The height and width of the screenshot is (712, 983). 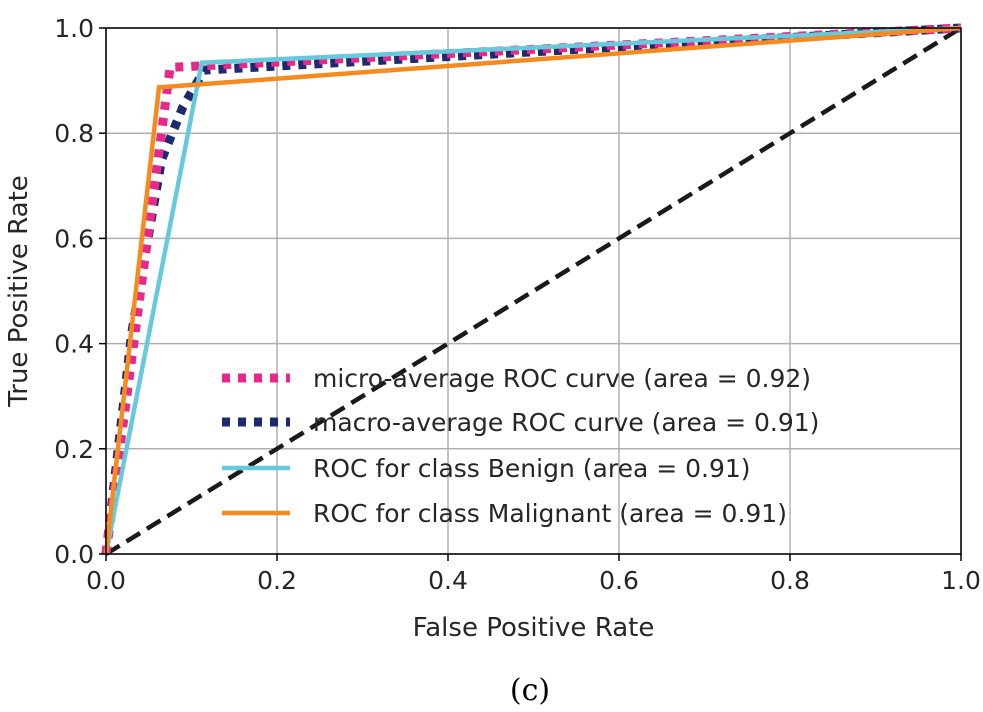 I want to click on x-tick-label: 1.0, so click(x=961, y=580).